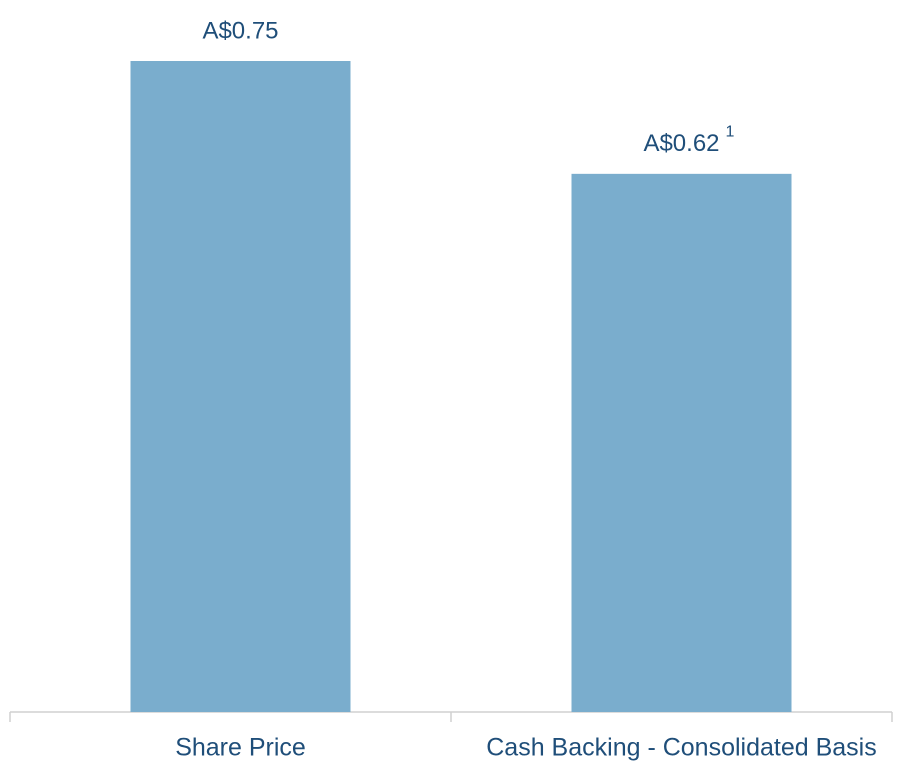  Describe the element at coordinates (681, 748) in the screenshot. I see `x-tick-label: Cash Backing - Consolidated Basis` at that location.